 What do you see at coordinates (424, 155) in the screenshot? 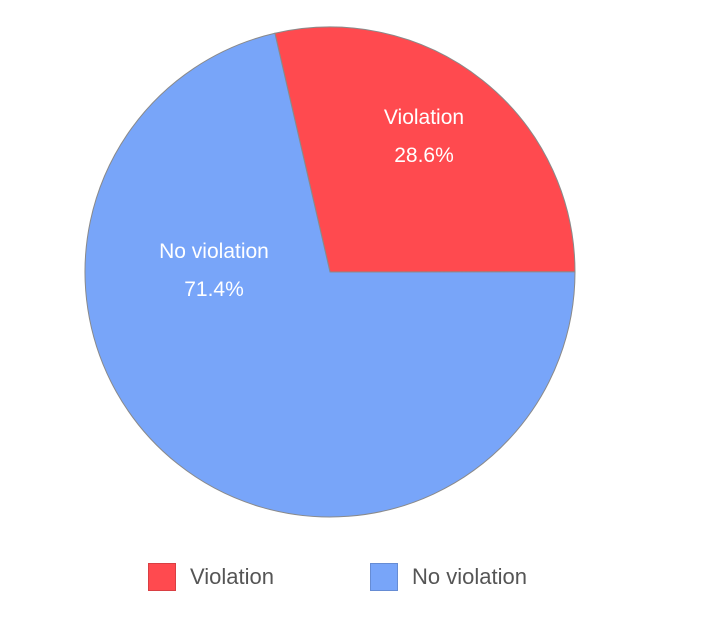
I see `slice-value-violation: 28.6%` at bounding box center [424, 155].